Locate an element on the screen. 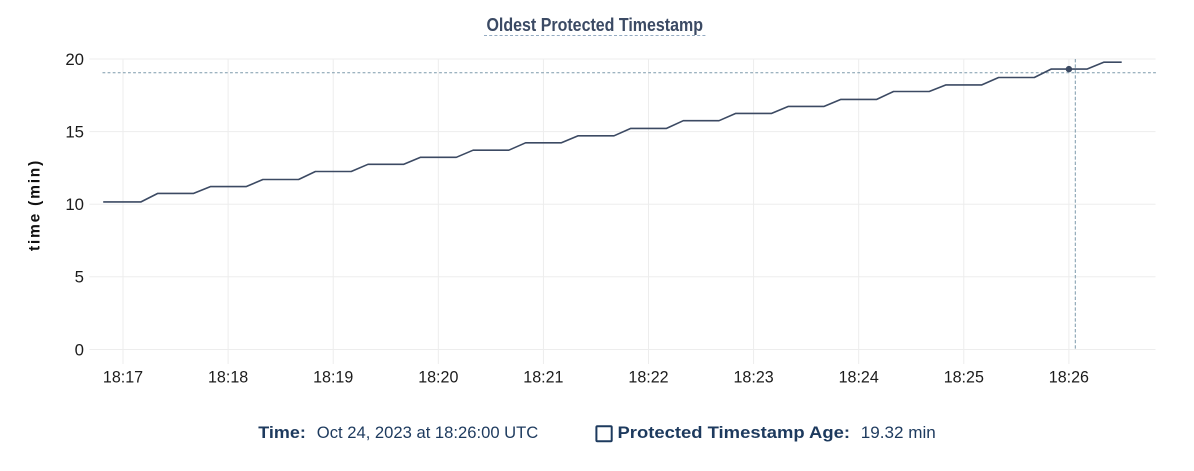  svg-text: Protected Timestamp Age: is located at coordinates (734, 432).